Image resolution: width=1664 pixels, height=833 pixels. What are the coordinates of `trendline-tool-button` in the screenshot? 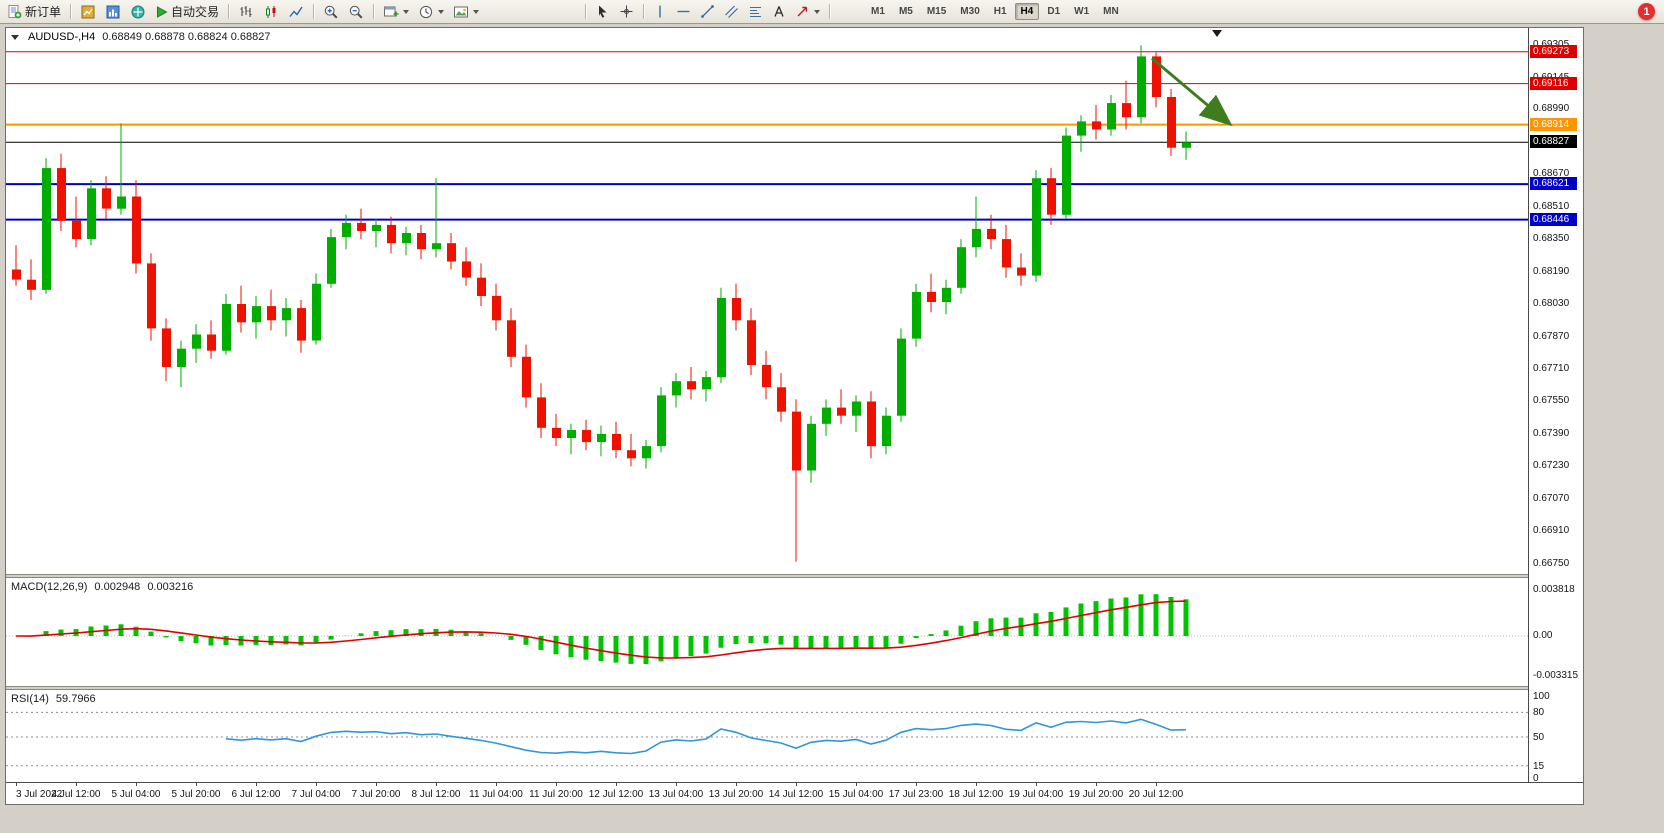 It's located at (707, 12).